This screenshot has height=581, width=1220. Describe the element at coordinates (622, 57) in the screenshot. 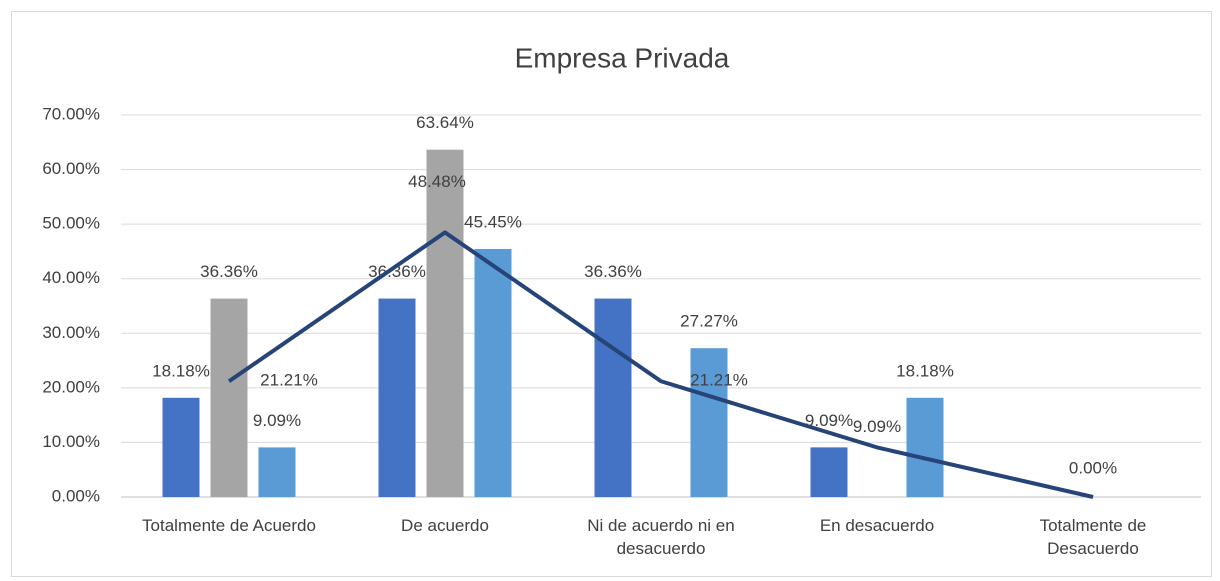

I see `chart-title: Empresa Privada` at that location.